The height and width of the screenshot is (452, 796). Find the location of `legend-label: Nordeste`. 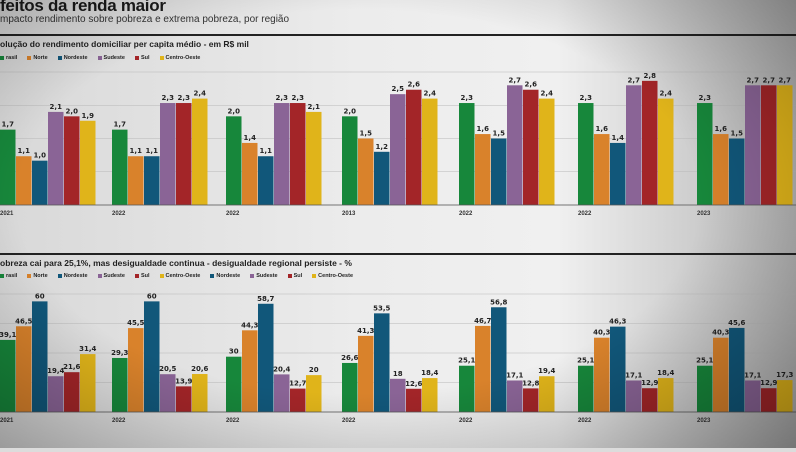

legend-label: Nordeste is located at coordinates (228, 276).